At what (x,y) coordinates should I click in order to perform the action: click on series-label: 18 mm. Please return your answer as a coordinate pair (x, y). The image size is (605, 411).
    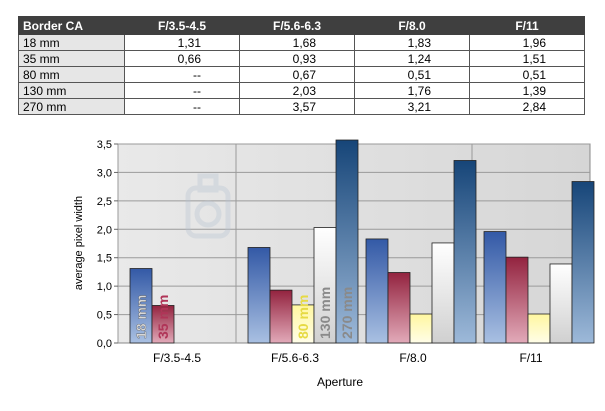
    Looking at the image, I should click on (141, 317).